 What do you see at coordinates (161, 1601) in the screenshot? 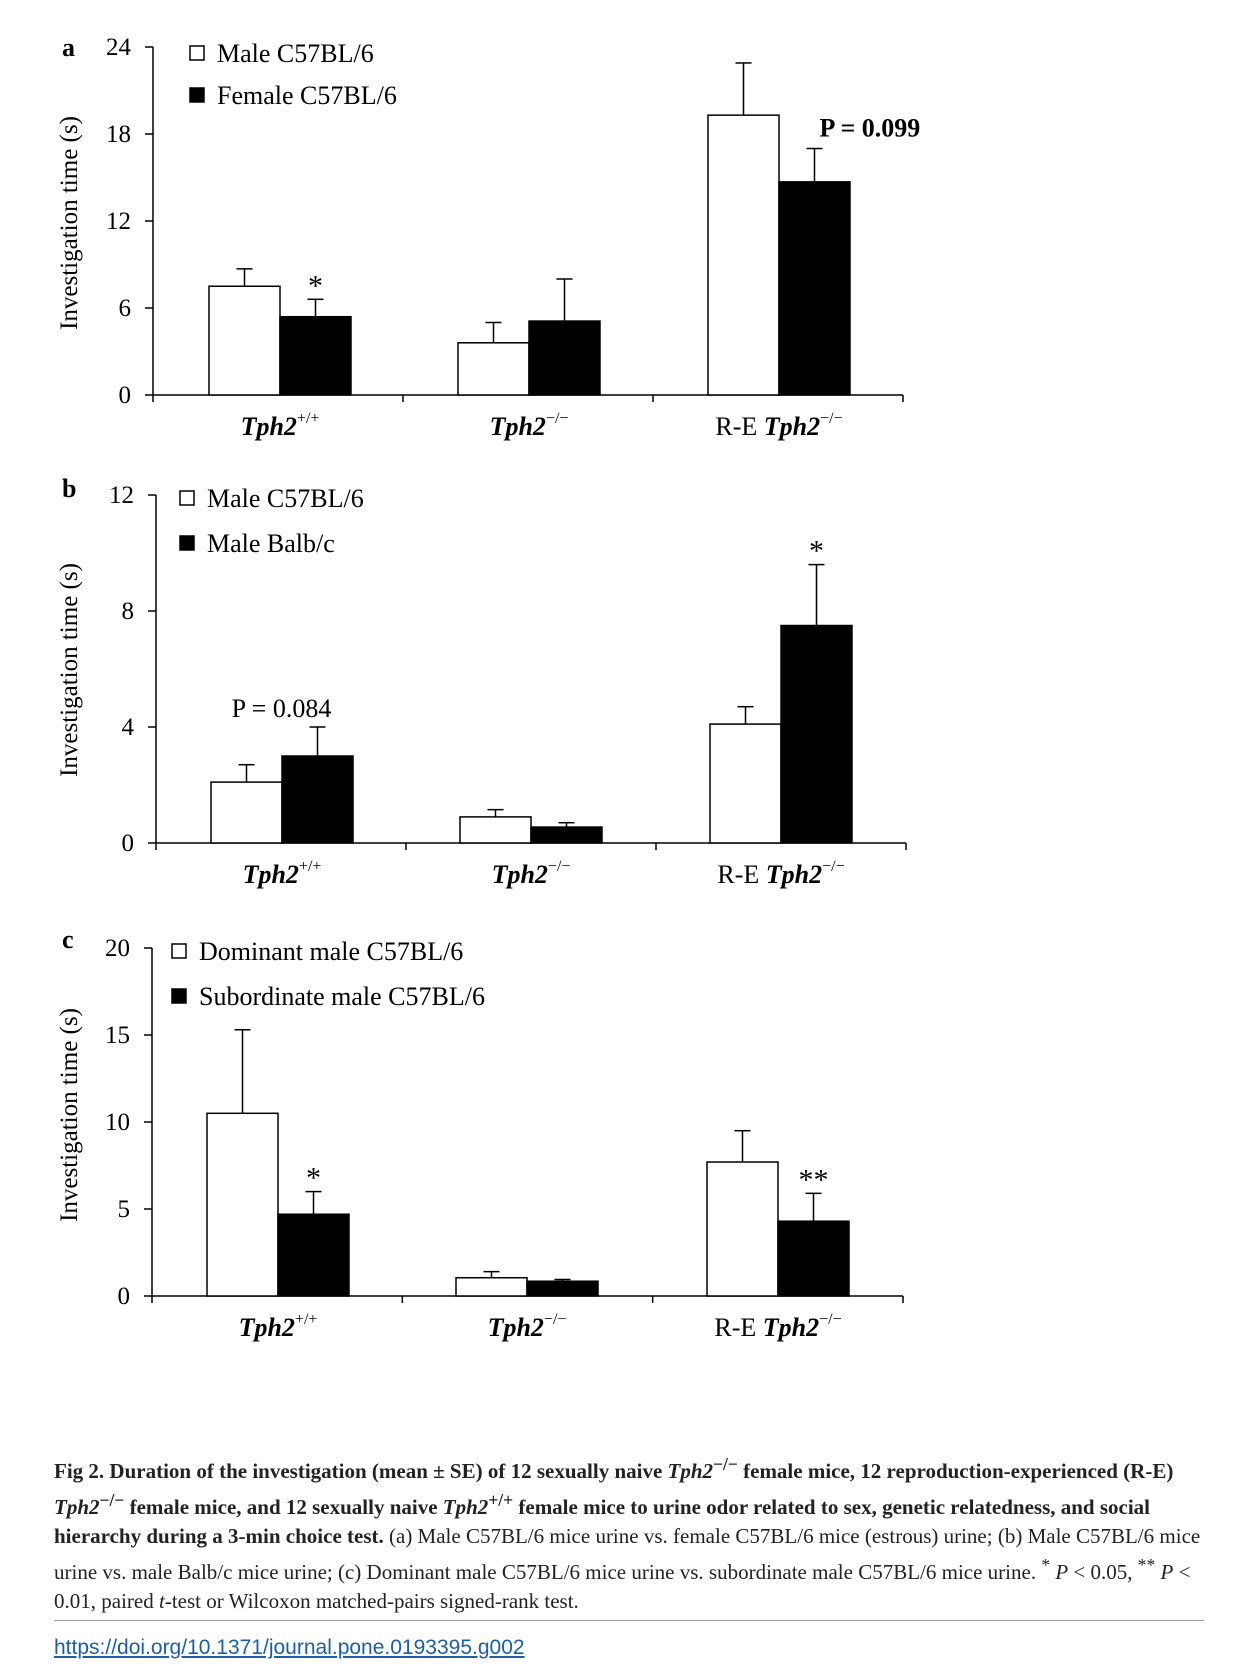
I see `caption-t-letter: t` at bounding box center [161, 1601].